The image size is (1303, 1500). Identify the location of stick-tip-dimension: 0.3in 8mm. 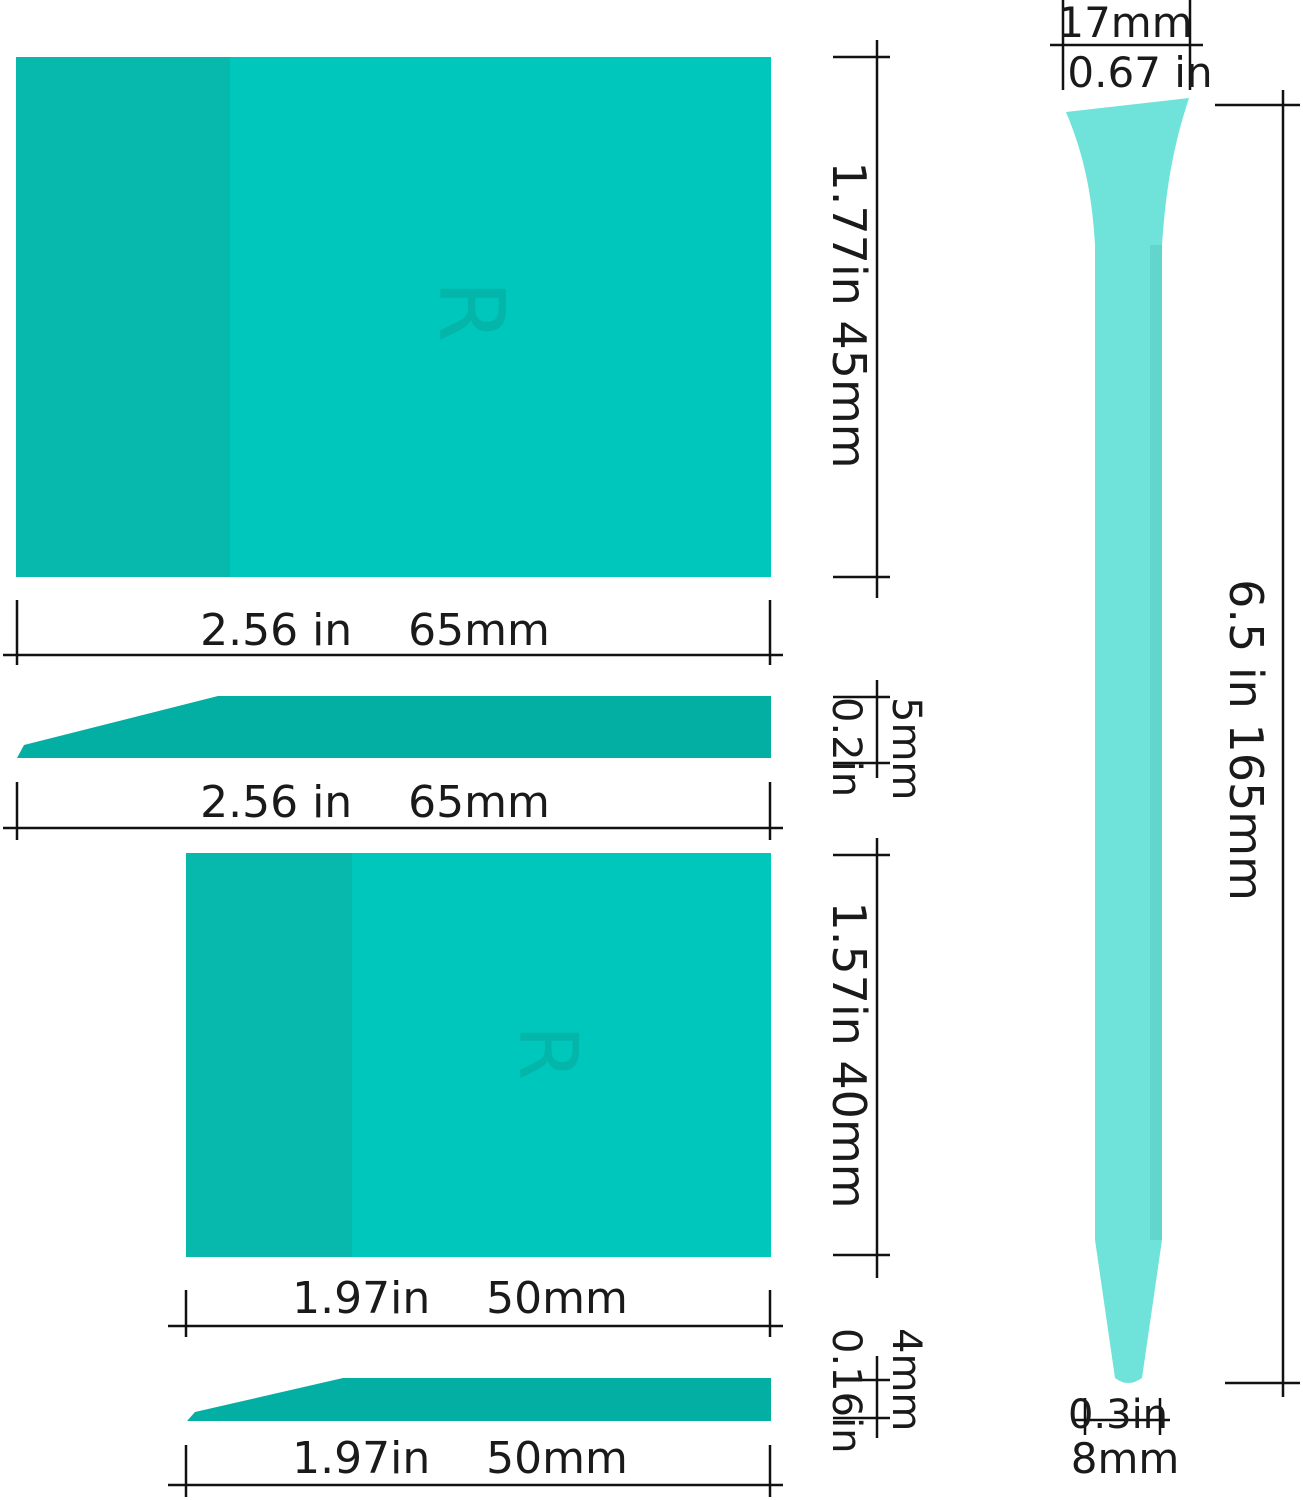
(1123, 1437).